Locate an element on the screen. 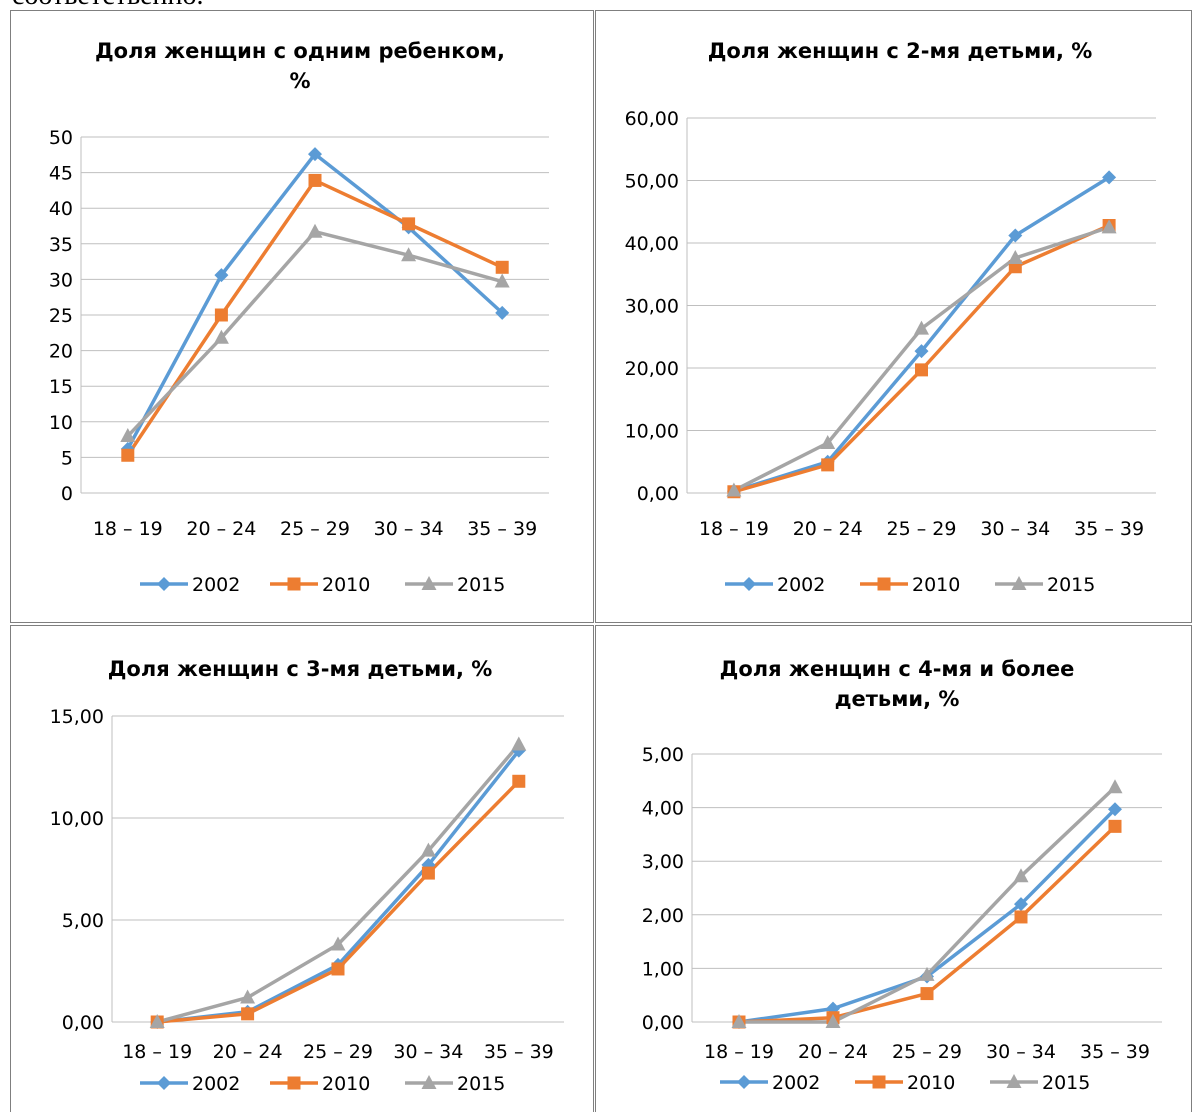 This screenshot has height=1112, width=1192. y-tick-label: 20,00 is located at coordinates (652, 369).